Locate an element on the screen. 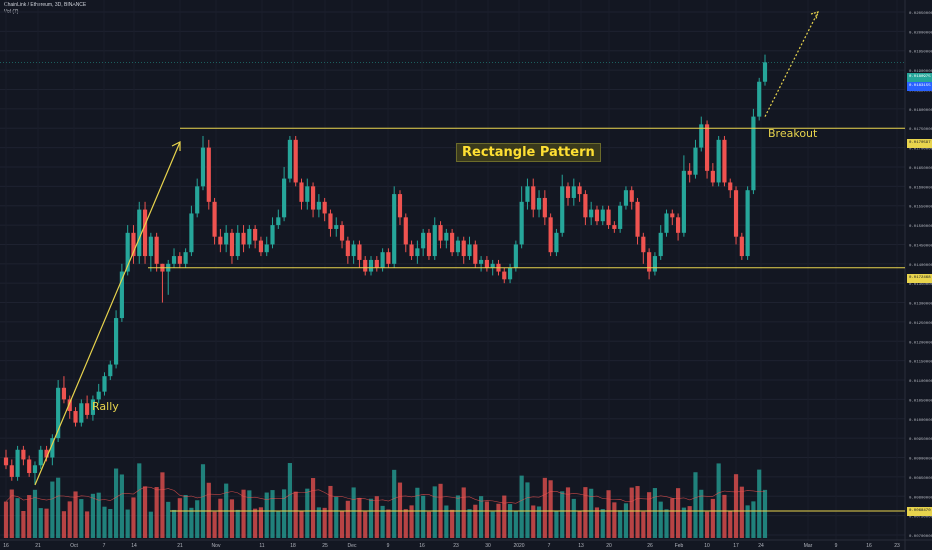  rally-label: Rally is located at coordinates (105, 406).